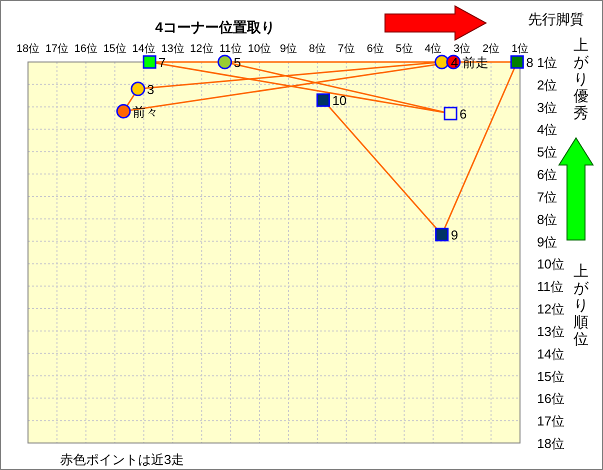 Image resolution: width=603 pixels, height=470 pixels. Describe the element at coordinates (346, 49) in the screenshot. I see `x-tick-label: 7位` at that location.